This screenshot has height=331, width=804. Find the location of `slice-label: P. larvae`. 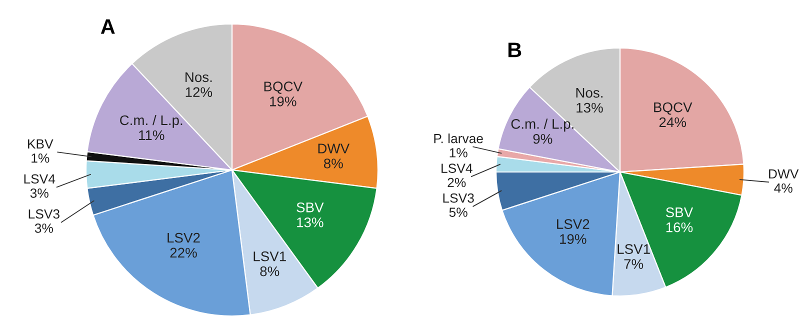

slice-label: P. larvae is located at coordinates (458, 139).